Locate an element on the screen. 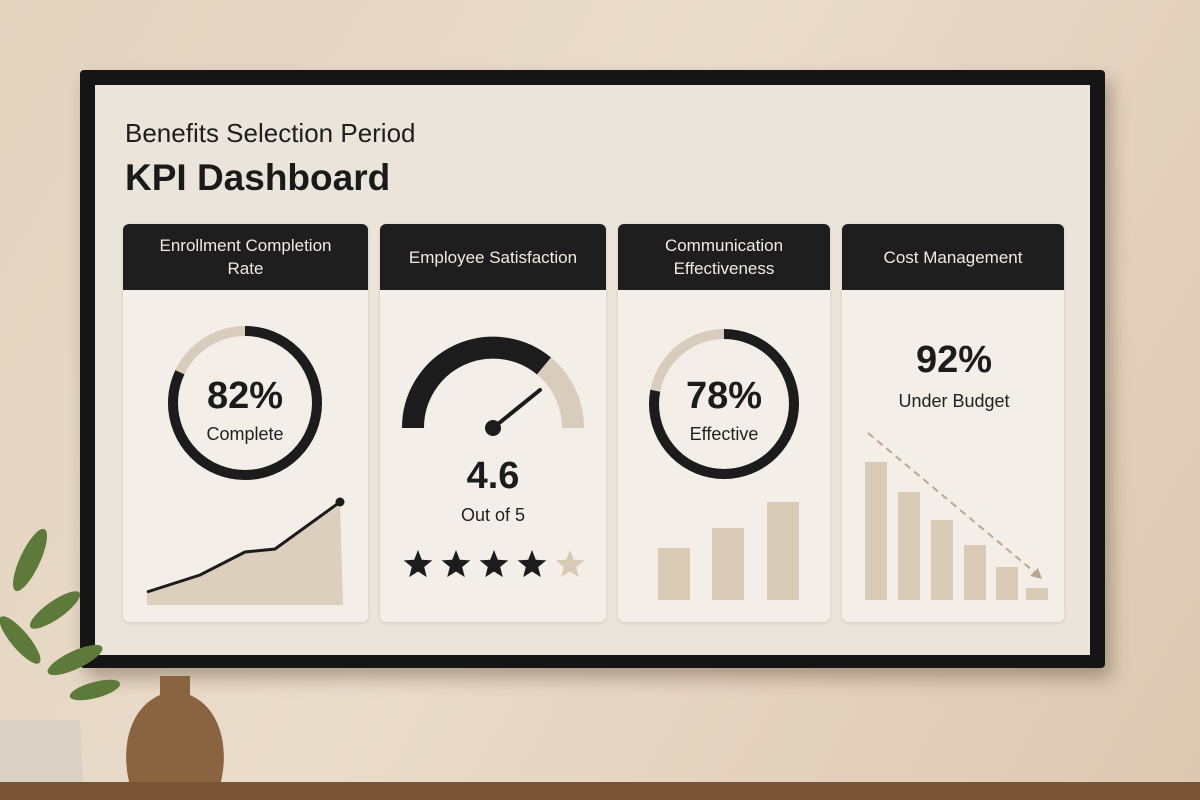 The image size is (1200, 800). card-graphic: 78% Effective is located at coordinates (724, 464).